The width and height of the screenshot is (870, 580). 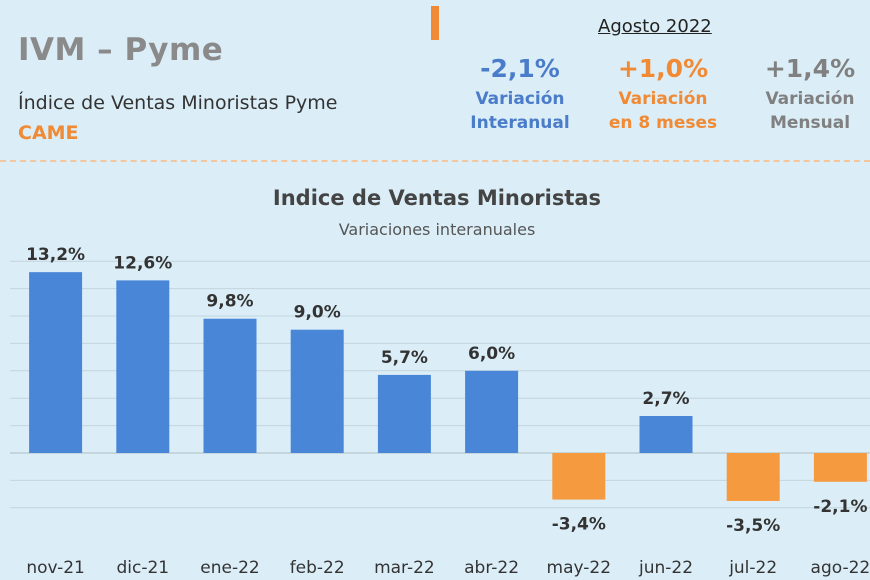 I want to click on category-label: abr-22, so click(x=491, y=568).